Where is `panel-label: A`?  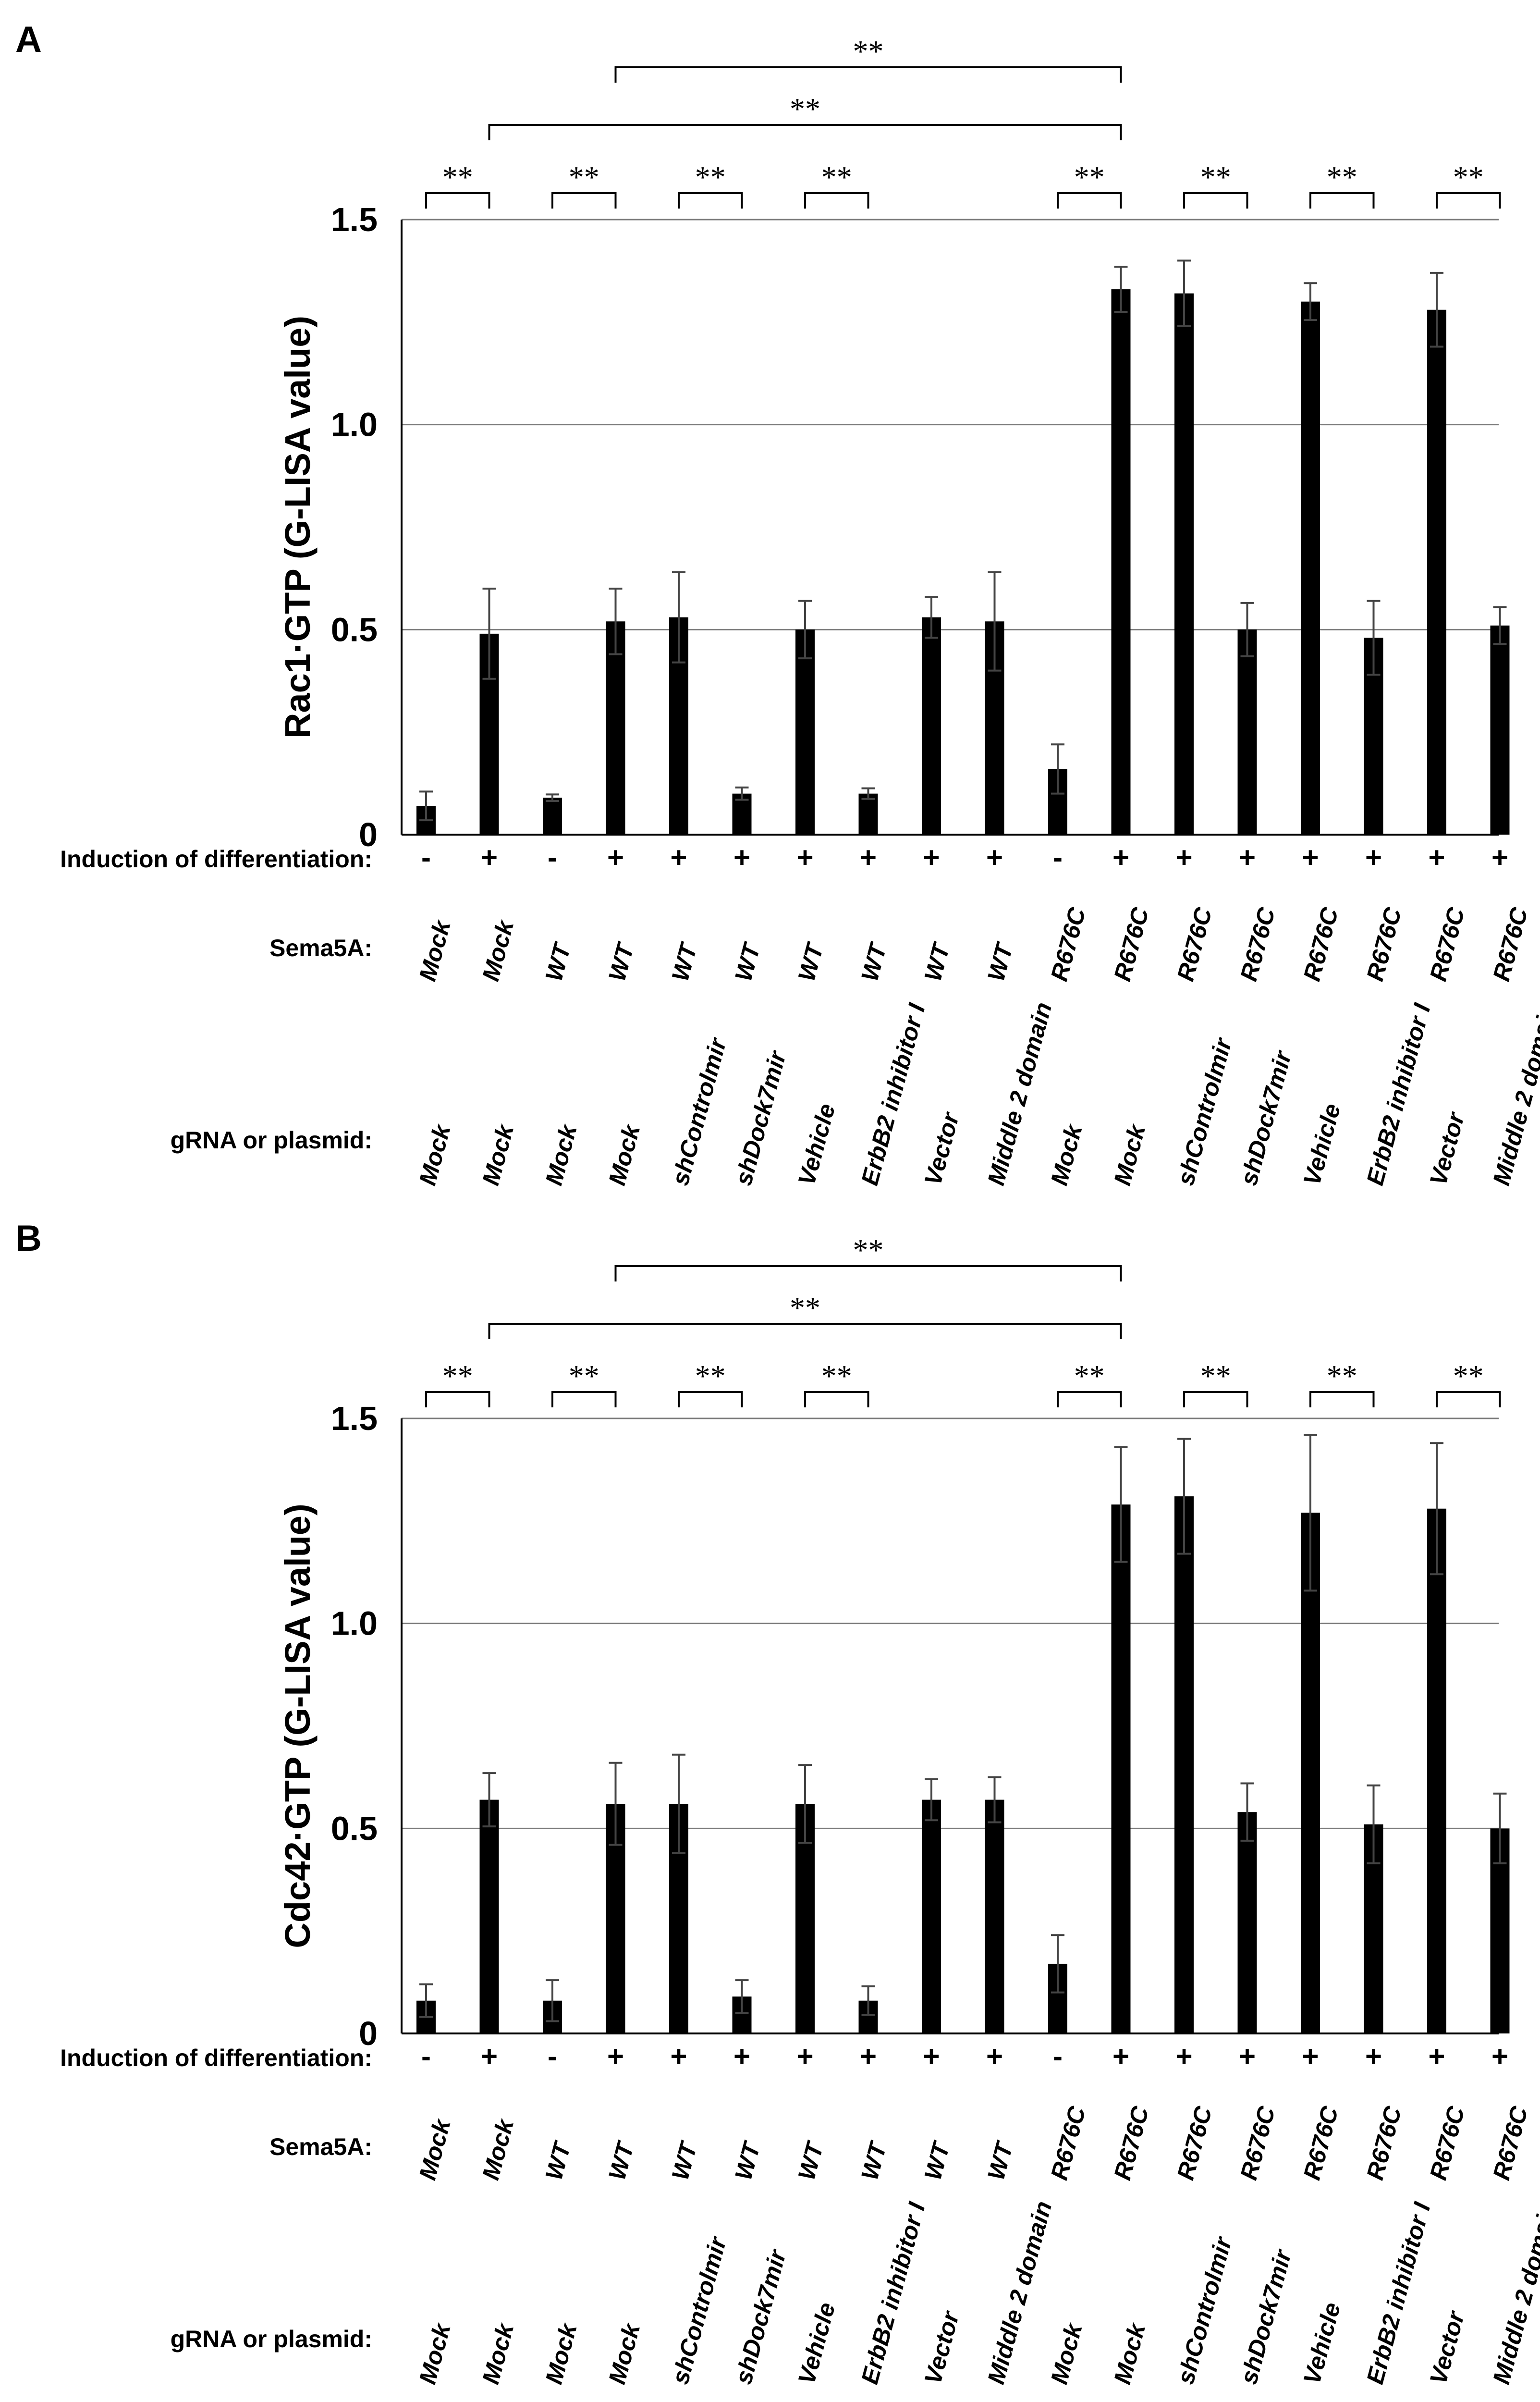 panel-label: A is located at coordinates (29, 40).